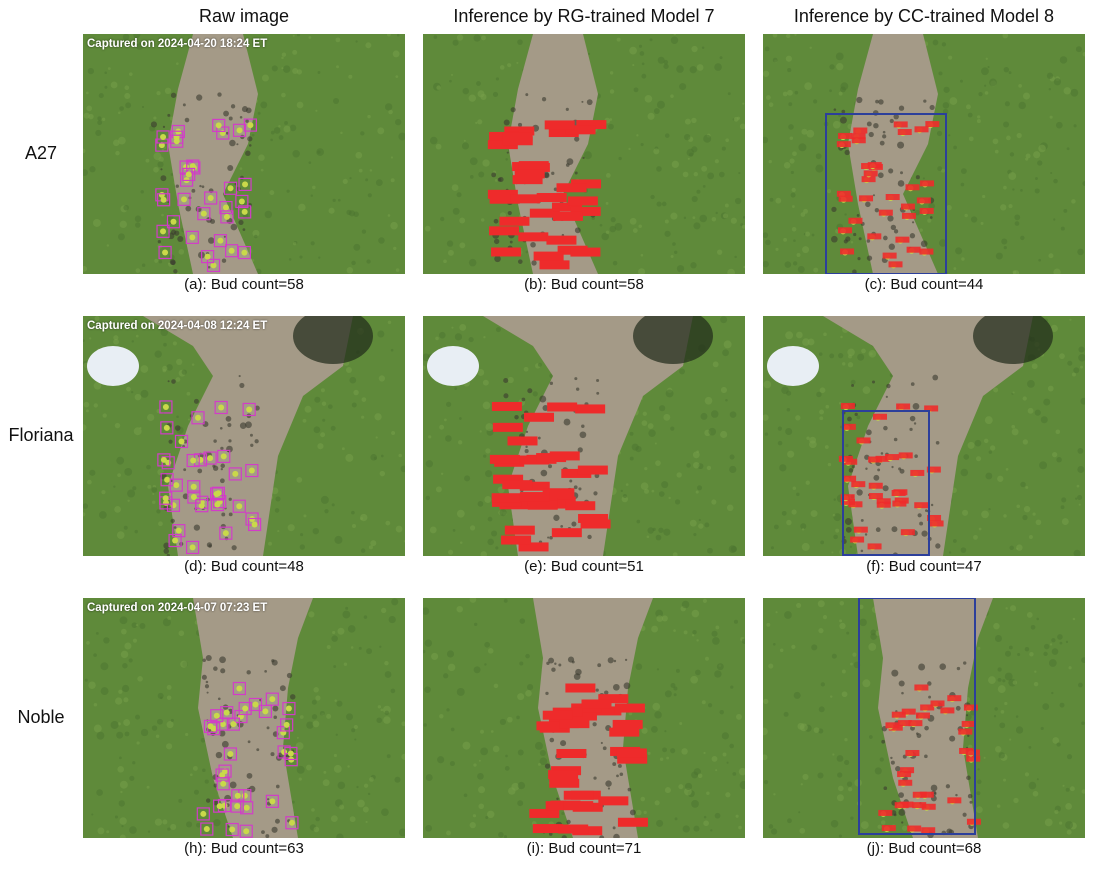 Image resolution: width=1095 pixels, height=869 pixels. What do you see at coordinates (41, 153) in the screenshot?
I see `row-label-a27: A27` at bounding box center [41, 153].